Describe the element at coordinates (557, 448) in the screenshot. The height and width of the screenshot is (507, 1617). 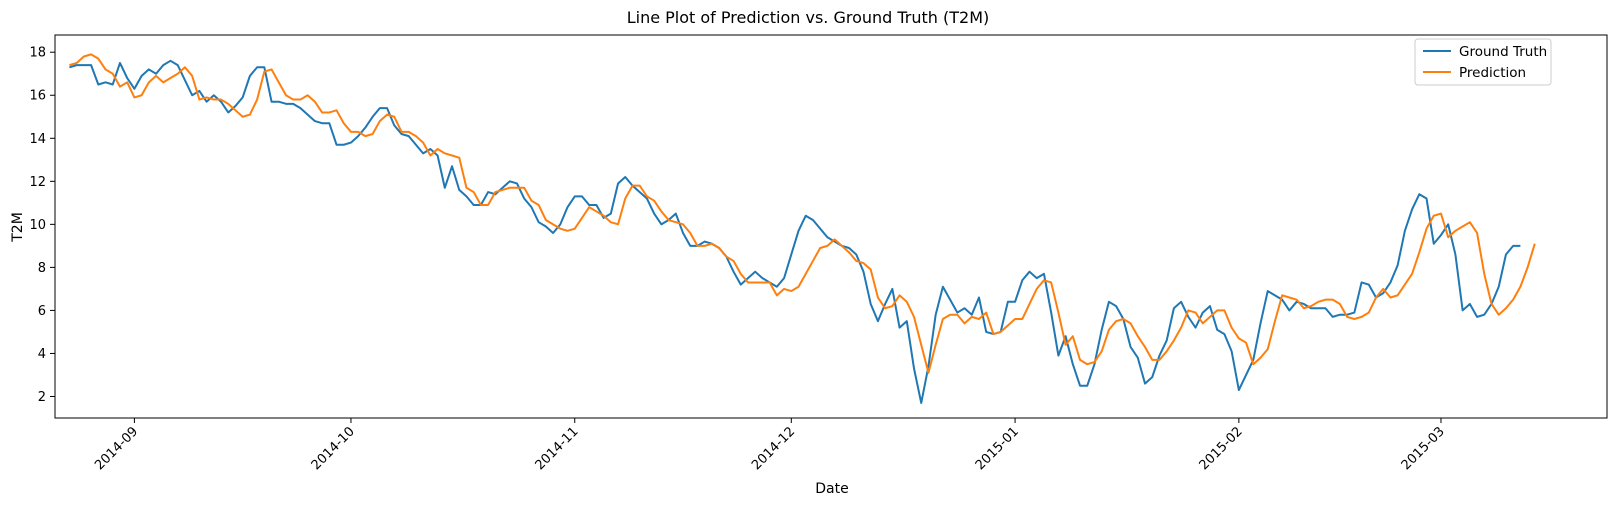
I see `x-tick-label: 2014-11` at that location.